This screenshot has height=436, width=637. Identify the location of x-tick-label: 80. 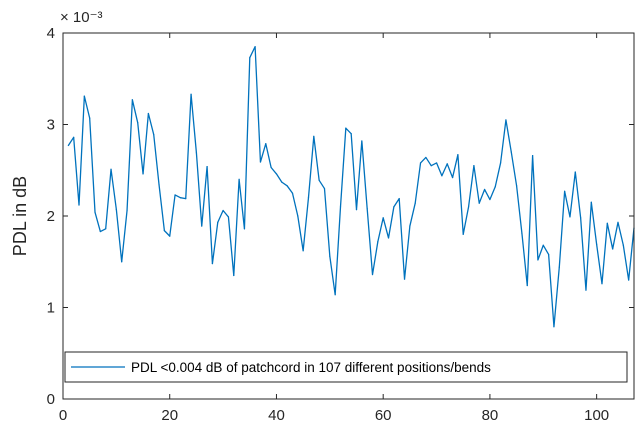
(490, 415).